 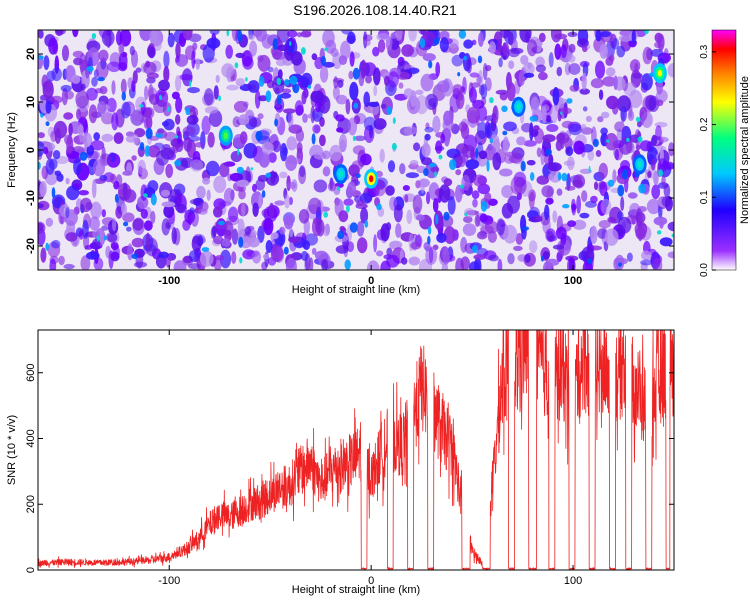 What do you see at coordinates (31, 504) in the screenshot?
I see `line-y-tick-label: 200` at bounding box center [31, 504].